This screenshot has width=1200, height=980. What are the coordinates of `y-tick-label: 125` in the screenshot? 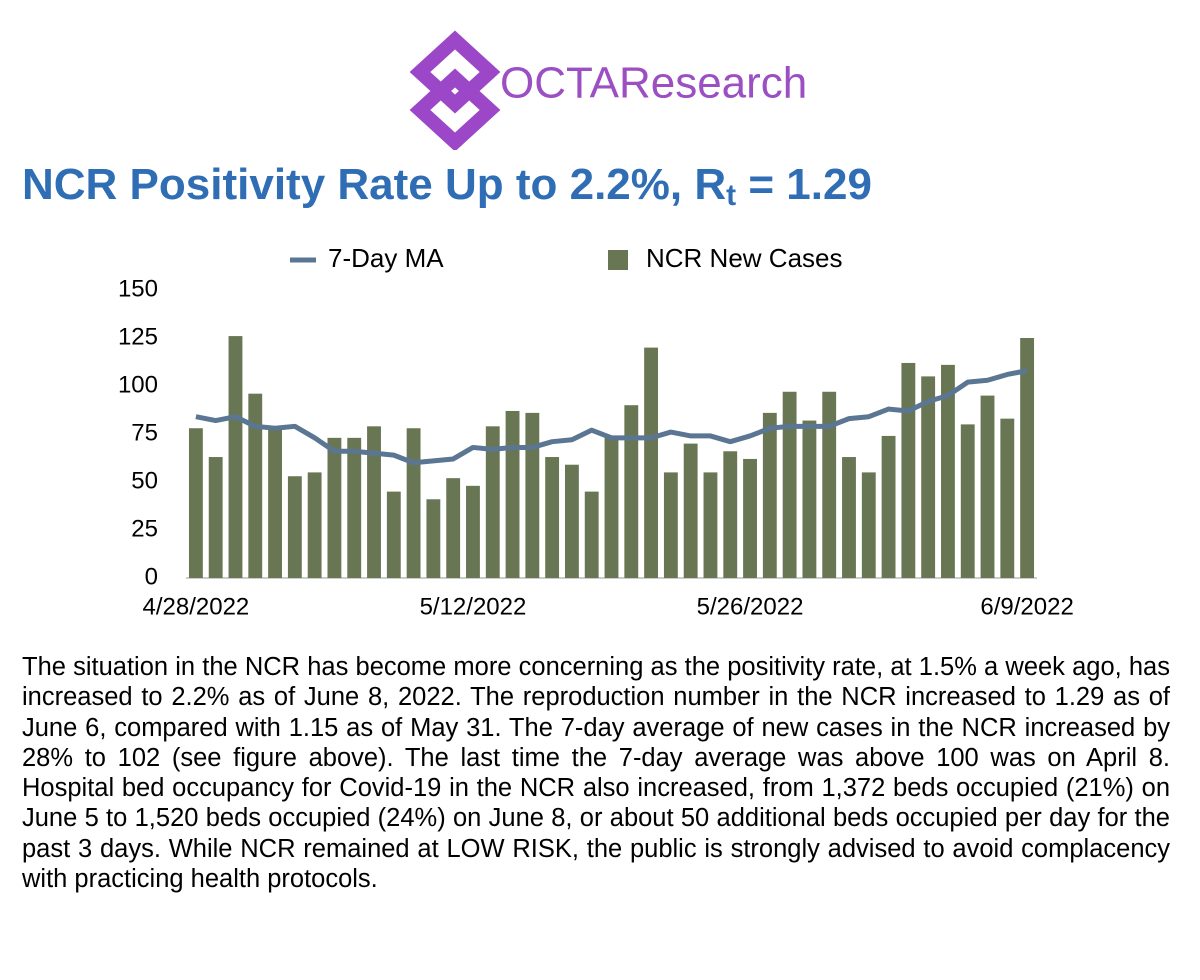 It's located at (138, 336).